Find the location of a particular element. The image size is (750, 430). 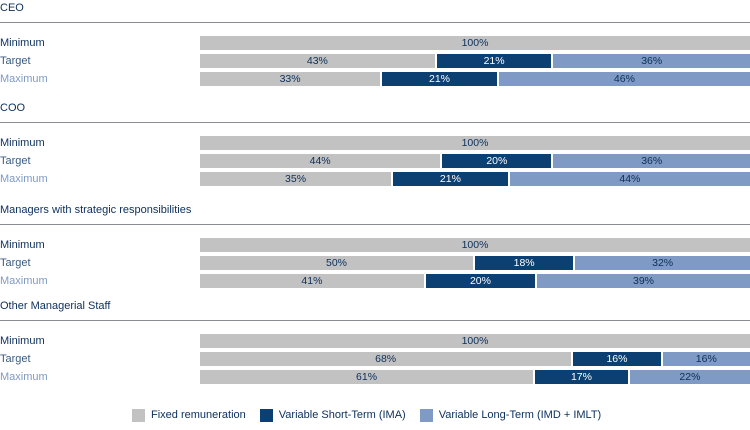

bar-segment-long: 16% is located at coordinates (706, 359).